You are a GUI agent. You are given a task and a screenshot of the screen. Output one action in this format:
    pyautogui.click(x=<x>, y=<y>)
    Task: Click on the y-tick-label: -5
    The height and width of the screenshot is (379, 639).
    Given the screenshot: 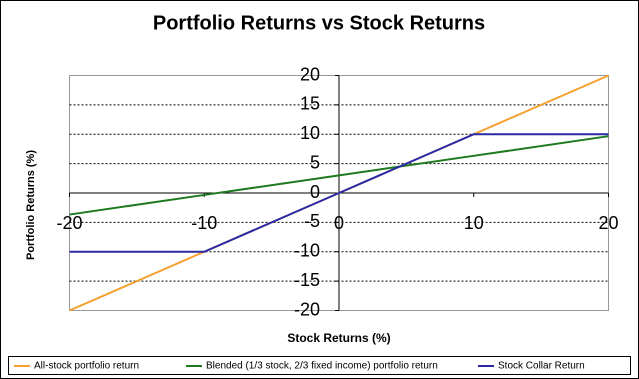 What is the action you would take?
    pyautogui.click(x=312, y=221)
    